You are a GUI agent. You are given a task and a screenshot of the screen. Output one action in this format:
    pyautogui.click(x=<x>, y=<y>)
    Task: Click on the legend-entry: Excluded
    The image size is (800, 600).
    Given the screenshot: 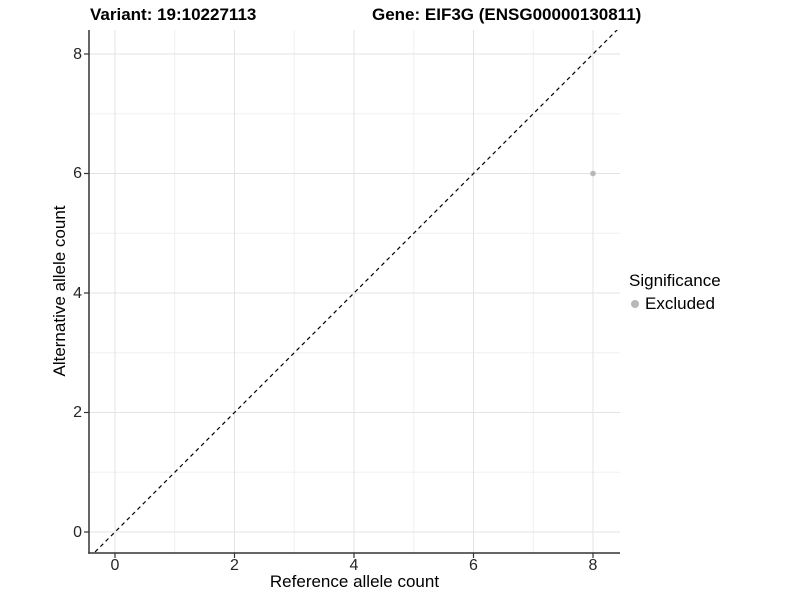 What is the action you would take?
    pyautogui.click(x=676, y=304)
    